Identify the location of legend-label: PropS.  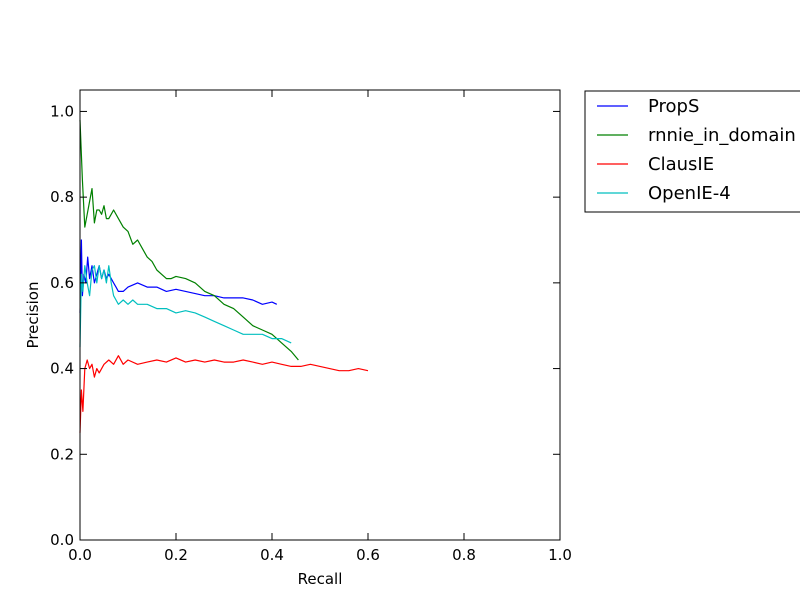
(673, 106).